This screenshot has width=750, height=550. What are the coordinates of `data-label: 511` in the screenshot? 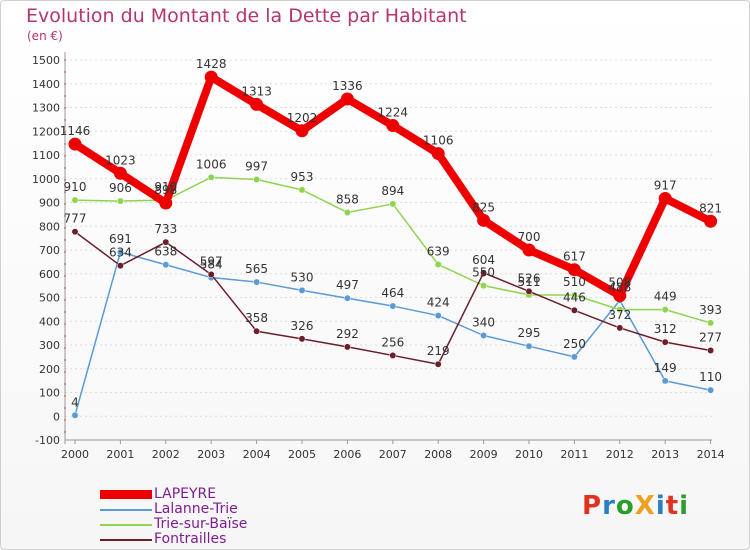 It's located at (529, 282).